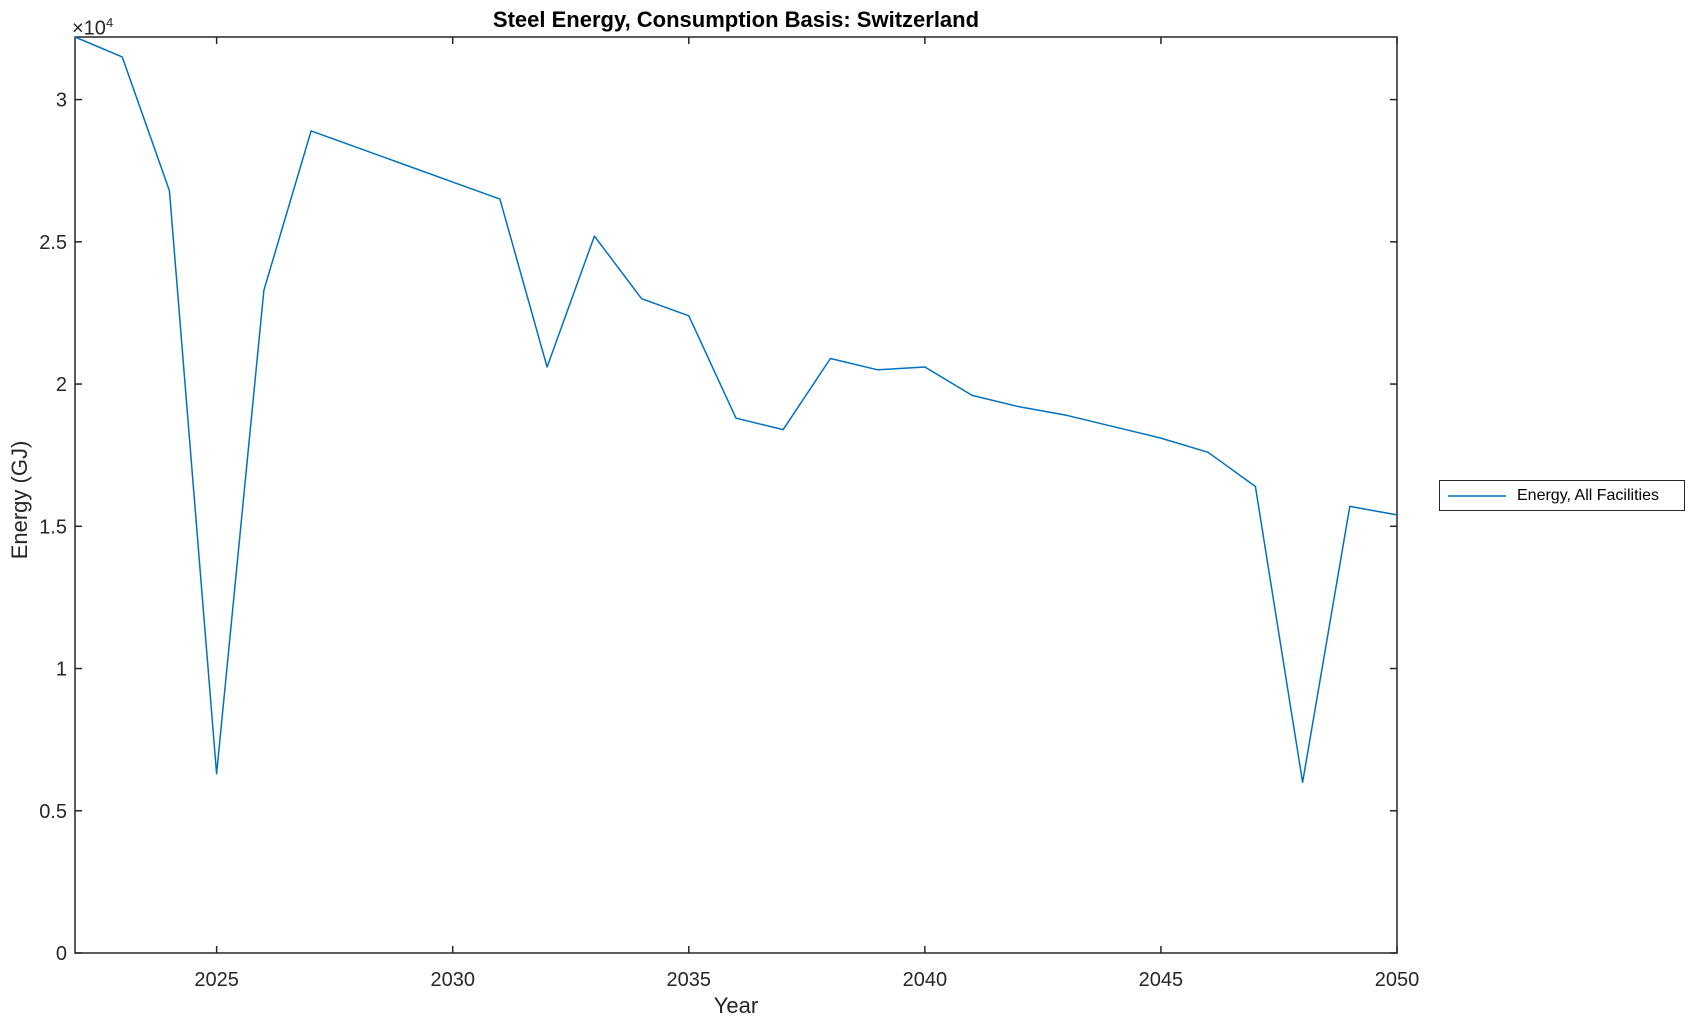 The image size is (1703, 1023). Describe the element at coordinates (1588, 495) in the screenshot. I see `legend-entry-label: Energy, All Facilities` at that location.